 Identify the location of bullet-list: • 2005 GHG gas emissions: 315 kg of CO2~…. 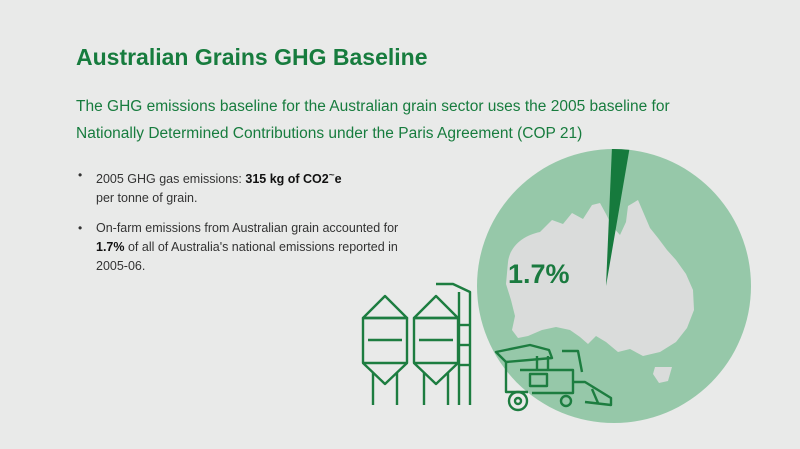
(241, 226).